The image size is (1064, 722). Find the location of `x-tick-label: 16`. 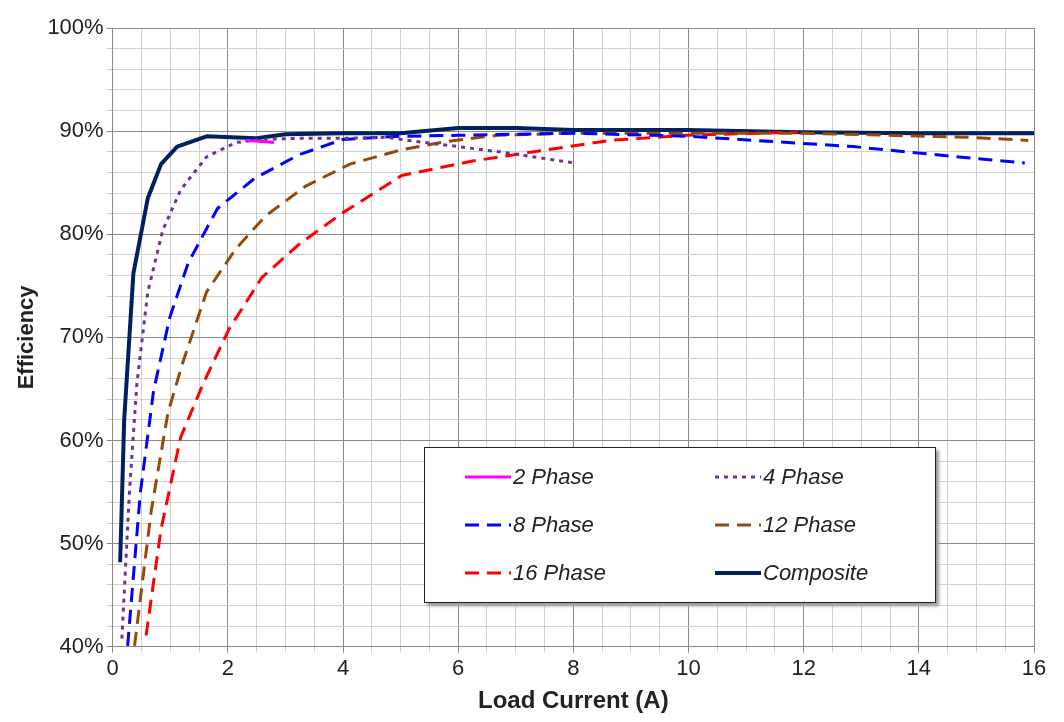

x-tick-label: 16 is located at coordinates (1034, 668).